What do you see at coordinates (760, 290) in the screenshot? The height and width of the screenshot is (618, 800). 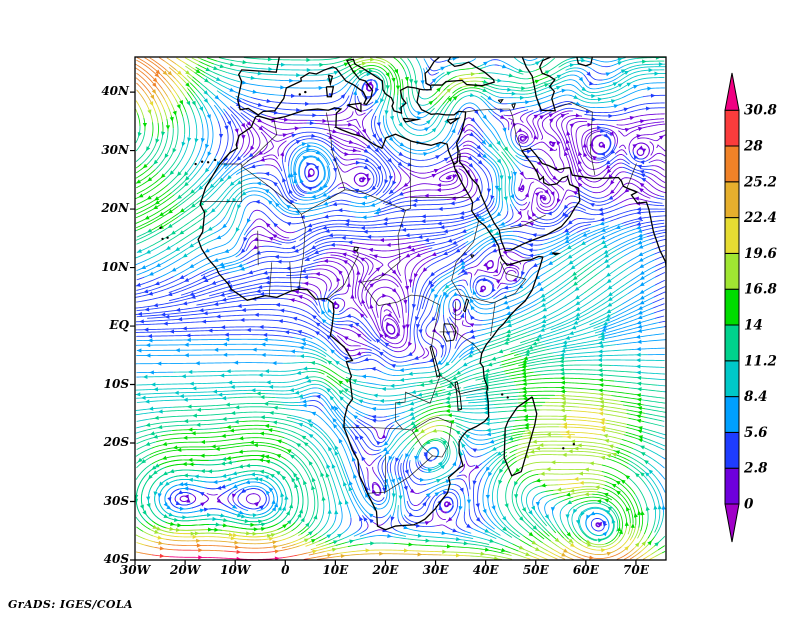 I see `colorbar-tick-label: 16.8` at bounding box center [760, 290].